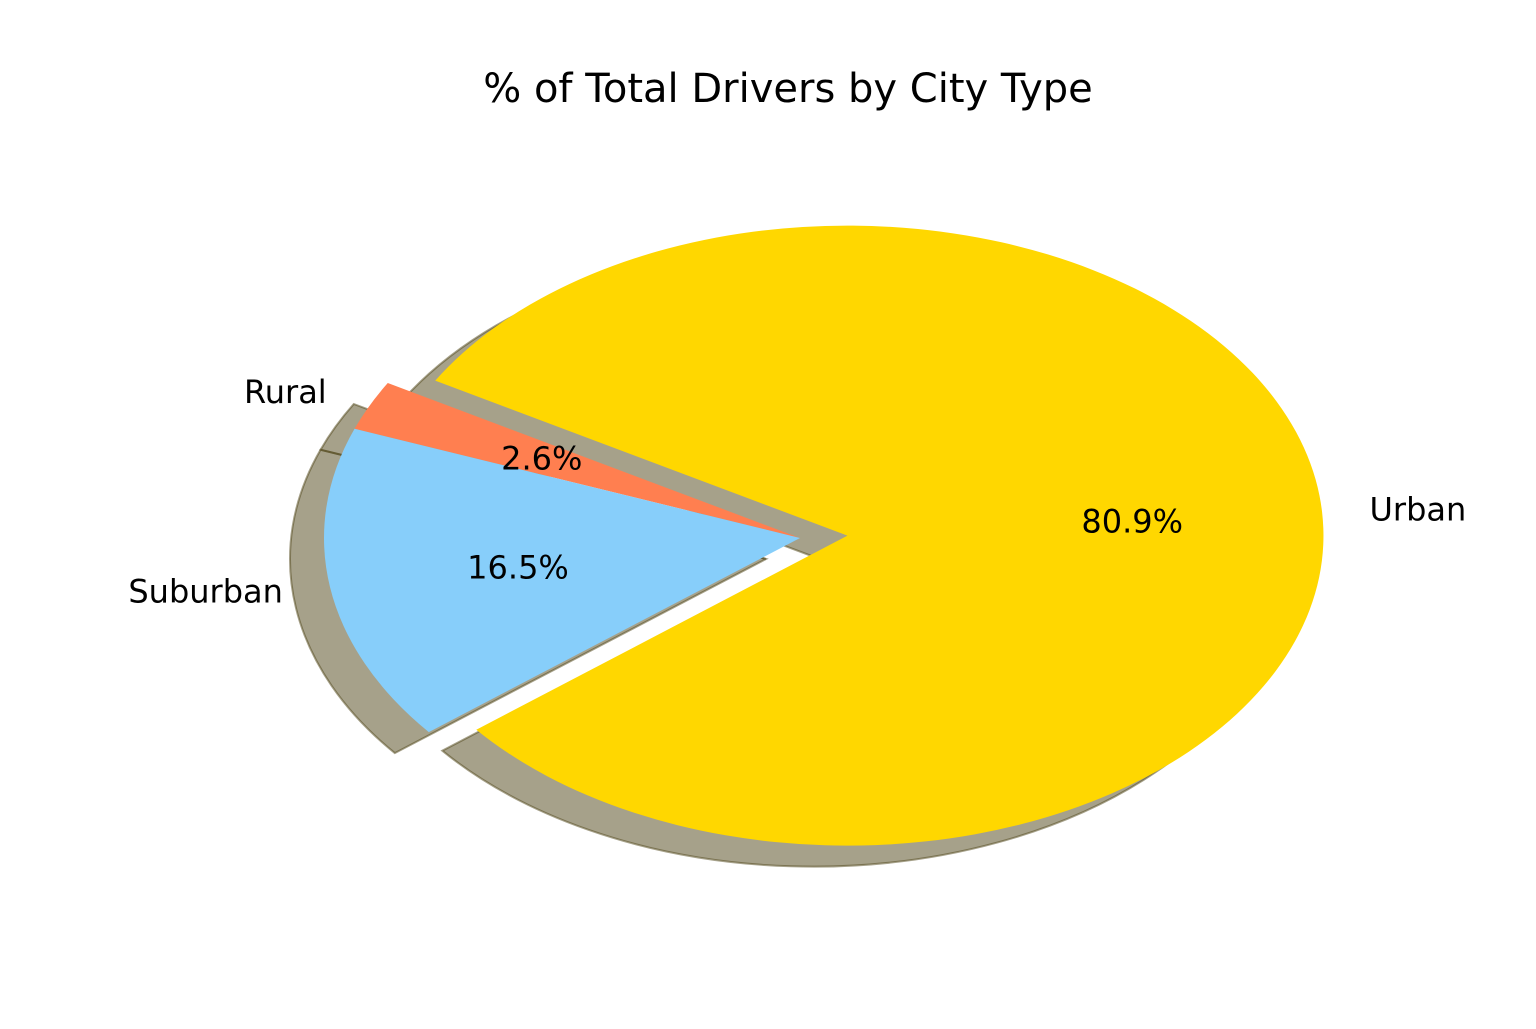 The height and width of the screenshot is (1029, 1536). Describe the element at coordinates (541, 459) in the screenshot. I see `slice-percent-rural: 2.6%` at that location.